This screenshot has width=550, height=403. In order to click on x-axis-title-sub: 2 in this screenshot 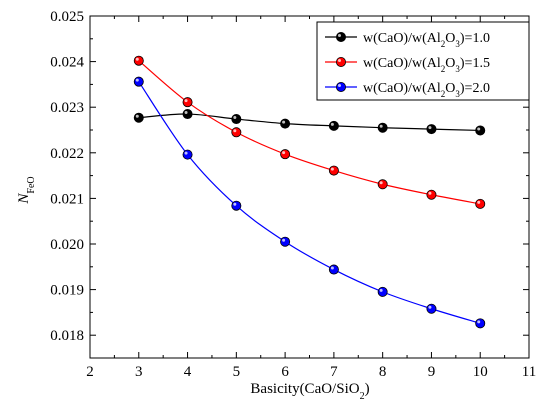, I will do `click(362, 396)`.